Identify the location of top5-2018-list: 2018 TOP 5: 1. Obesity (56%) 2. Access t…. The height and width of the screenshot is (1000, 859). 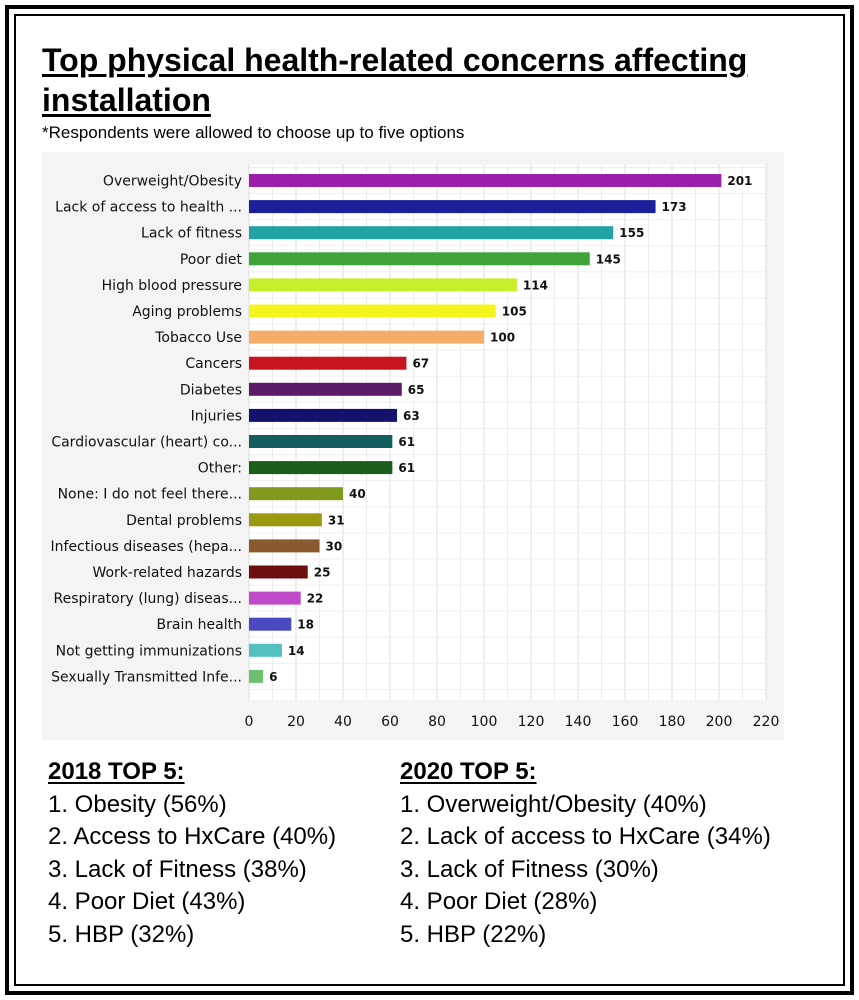
(192, 853).